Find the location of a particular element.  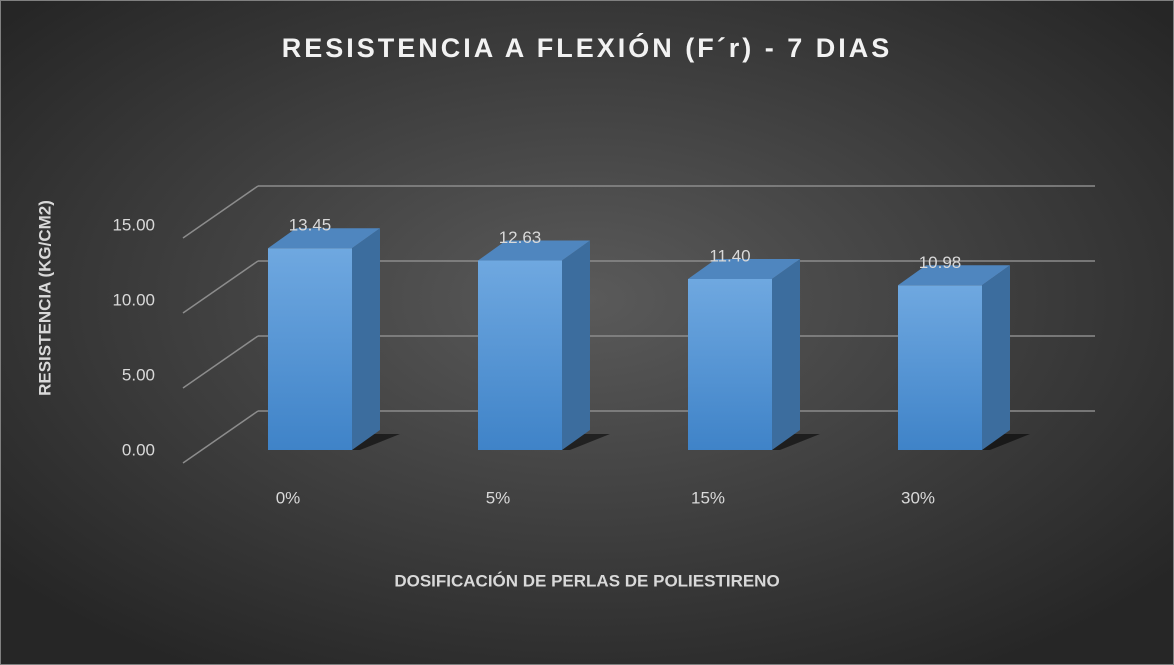

data-label: 11.40 is located at coordinates (729, 255).